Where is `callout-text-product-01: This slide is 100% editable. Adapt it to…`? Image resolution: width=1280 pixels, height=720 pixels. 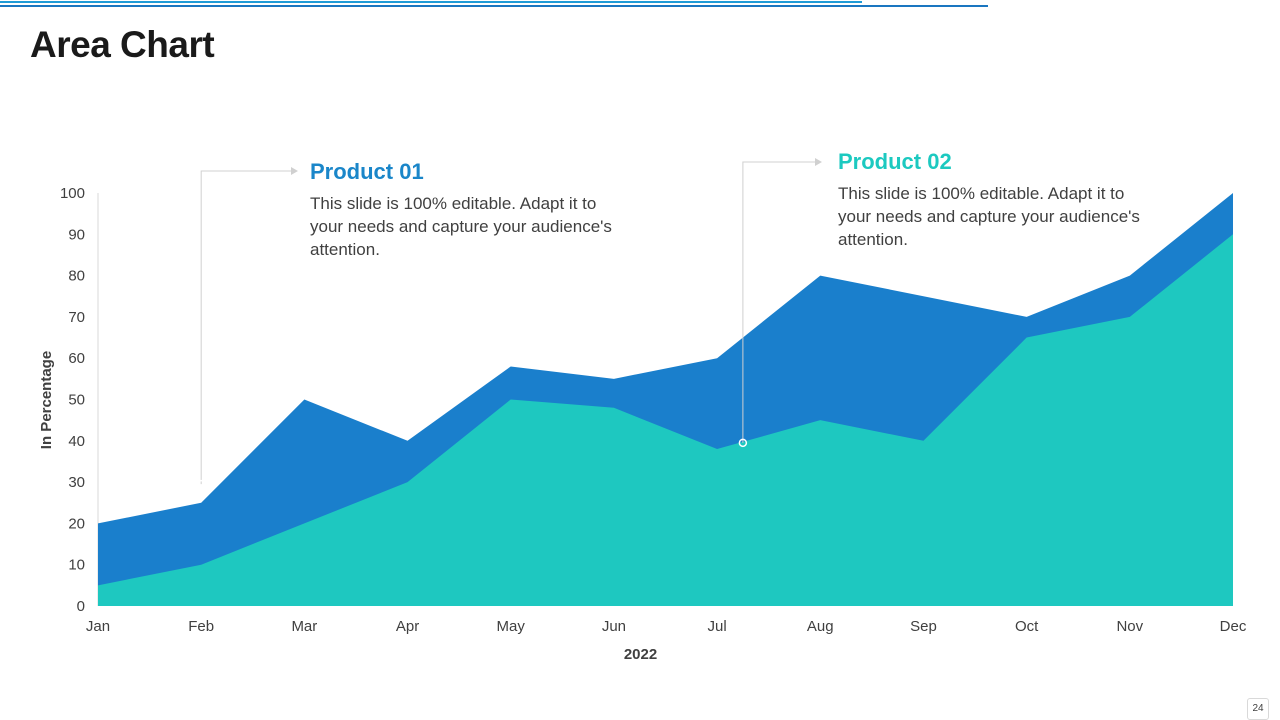
callout-text-product-01: This slide is 100% editable. Adapt it to… is located at coordinates (461, 226).